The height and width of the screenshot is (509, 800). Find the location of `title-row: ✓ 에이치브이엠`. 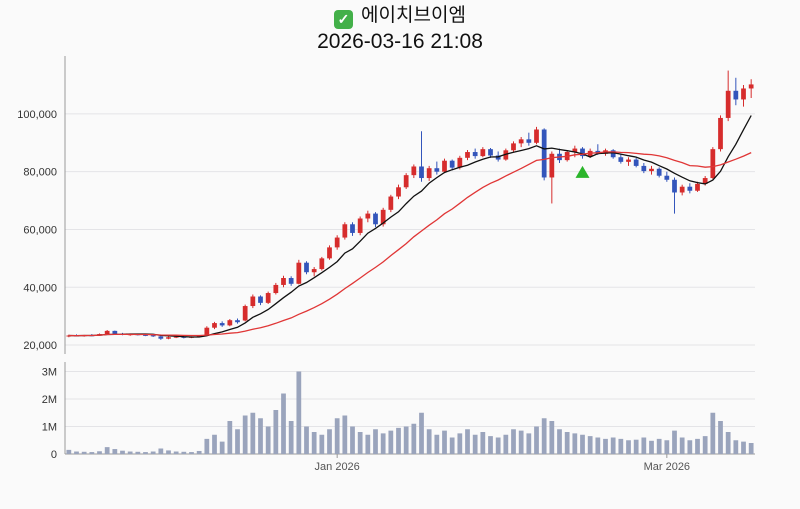

title-row: ✓ 에이치브이엠 is located at coordinates (400, 16).